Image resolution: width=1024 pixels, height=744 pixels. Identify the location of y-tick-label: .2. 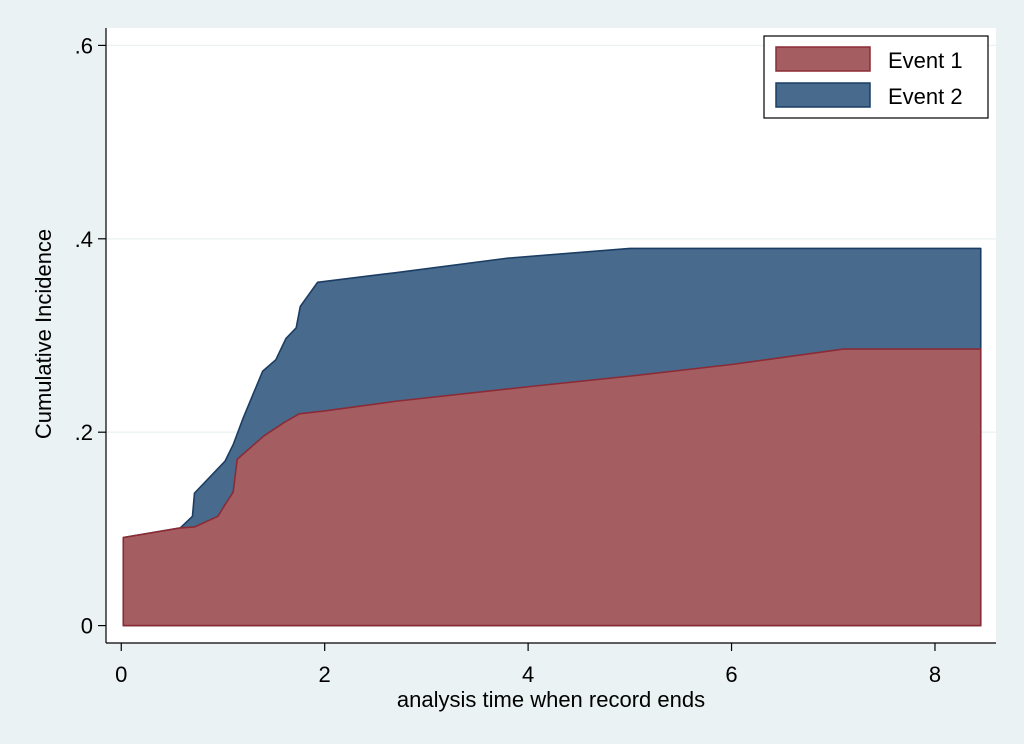
(84, 432).